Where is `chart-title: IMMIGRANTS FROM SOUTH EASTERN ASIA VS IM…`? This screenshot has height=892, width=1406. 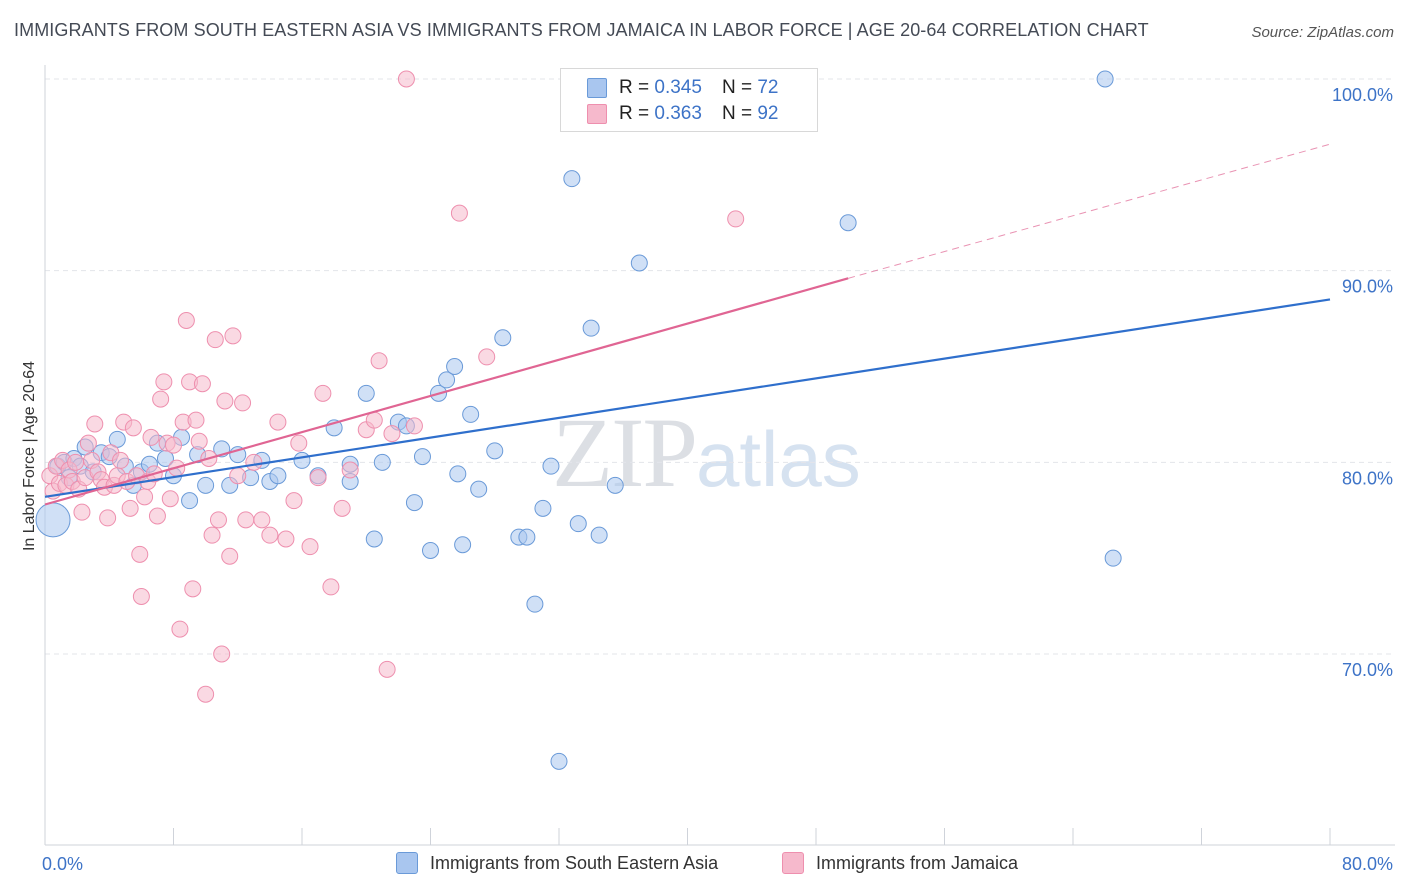 chart-title: IMMIGRANTS FROM SOUTH EASTERN ASIA VS IM… is located at coordinates (581, 30).